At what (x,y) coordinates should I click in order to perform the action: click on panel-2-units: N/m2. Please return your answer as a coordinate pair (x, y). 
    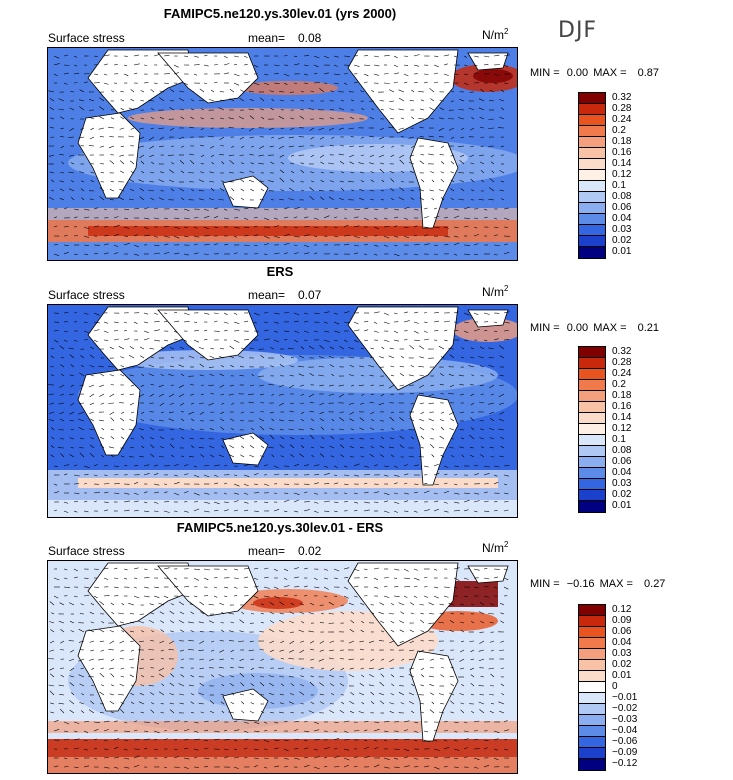
    Looking at the image, I should click on (495, 291).